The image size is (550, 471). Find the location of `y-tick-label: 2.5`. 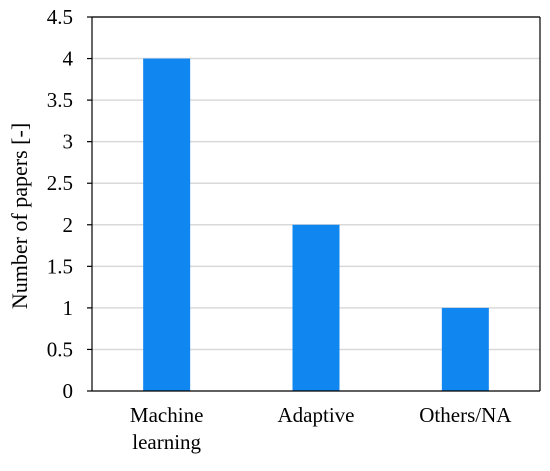

y-tick-label: 2.5 is located at coordinates (60, 183).